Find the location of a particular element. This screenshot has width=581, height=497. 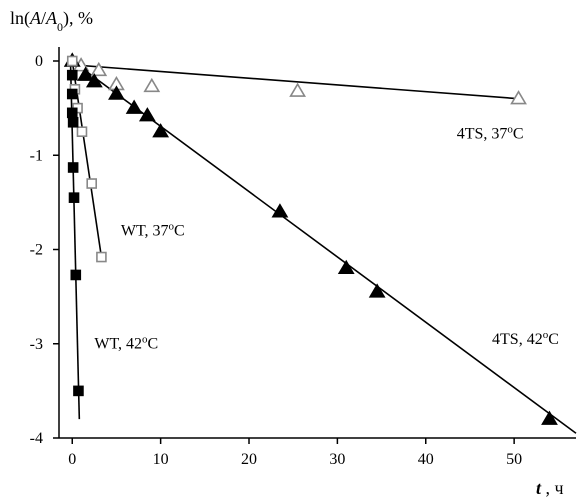

x-tick-label: 50 is located at coordinates (514, 459).